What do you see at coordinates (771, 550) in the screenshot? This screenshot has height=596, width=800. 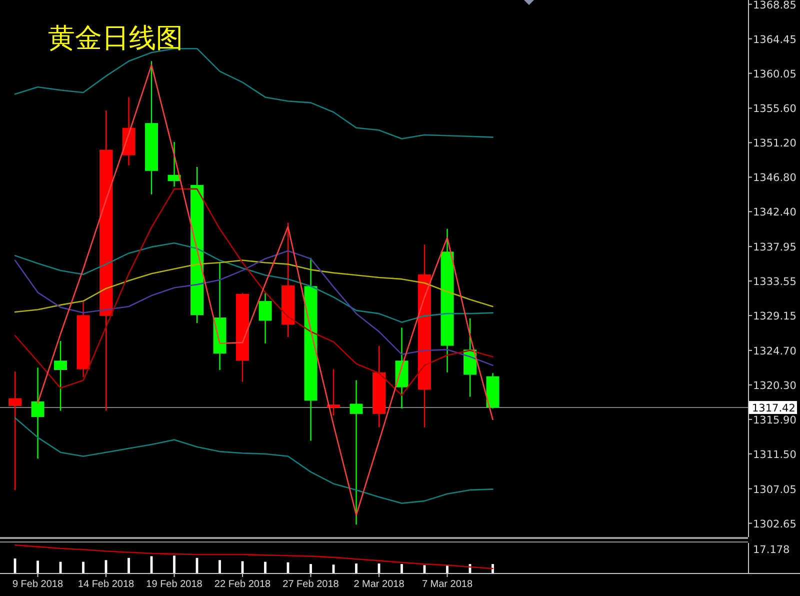 I see `text: 17.178` at bounding box center [771, 550].